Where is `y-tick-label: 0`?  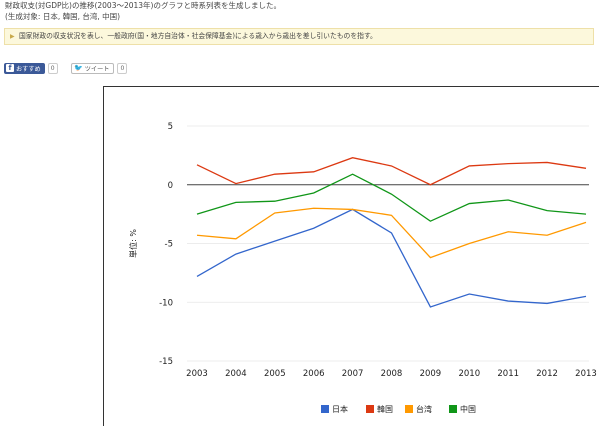
y-tick-label: 0 is located at coordinates (170, 186).